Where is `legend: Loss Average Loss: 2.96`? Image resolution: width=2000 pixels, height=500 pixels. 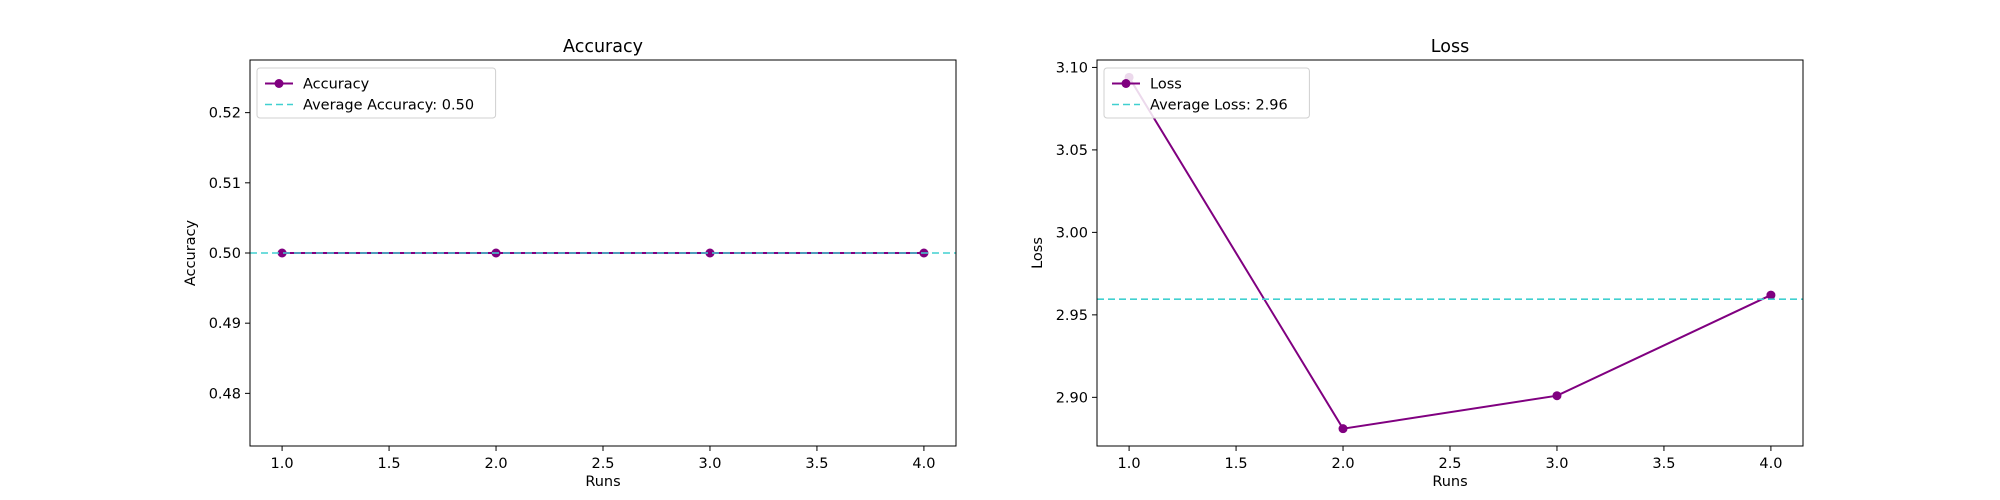 legend: Loss Average Loss: 2.96 is located at coordinates (1206, 93).